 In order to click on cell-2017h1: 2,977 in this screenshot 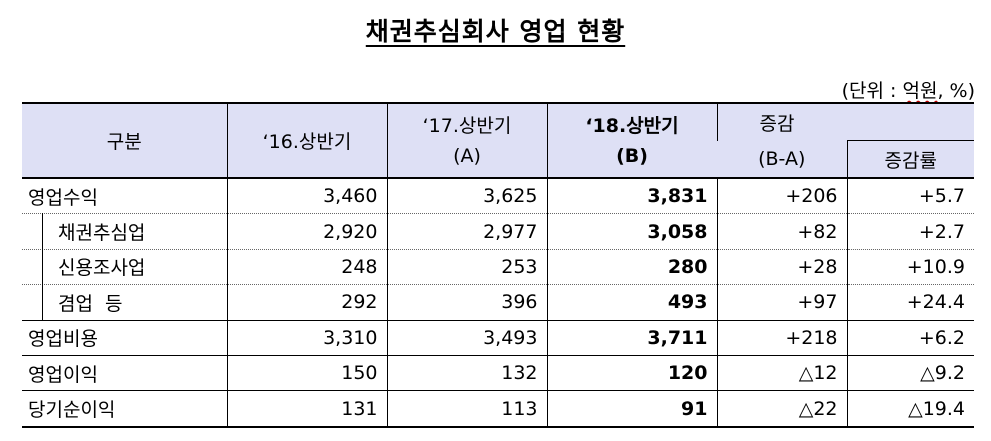, I will do `click(466, 231)`.